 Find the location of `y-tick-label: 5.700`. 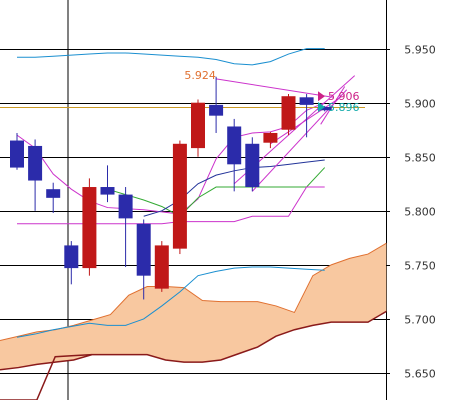

y-tick-label: 5.700 is located at coordinates (420, 320).